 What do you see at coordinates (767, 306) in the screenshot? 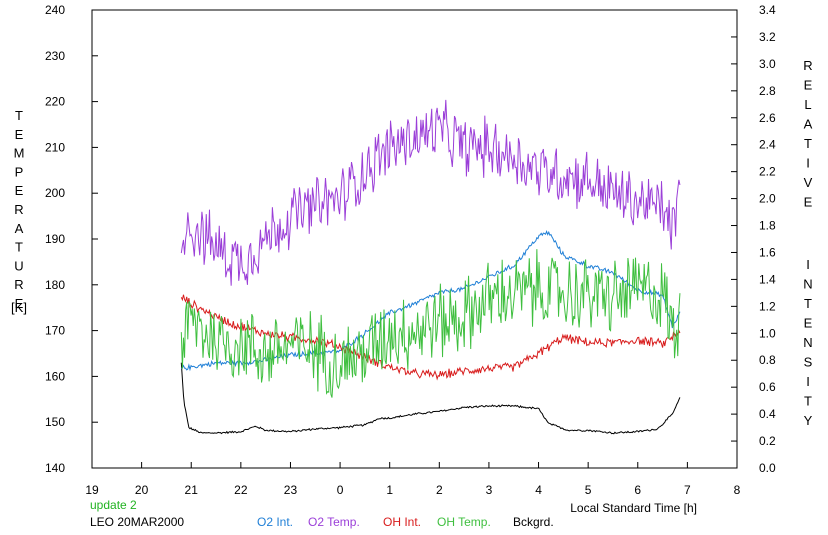
I see `right-tick-label: 1.2` at bounding box center [767, 306].